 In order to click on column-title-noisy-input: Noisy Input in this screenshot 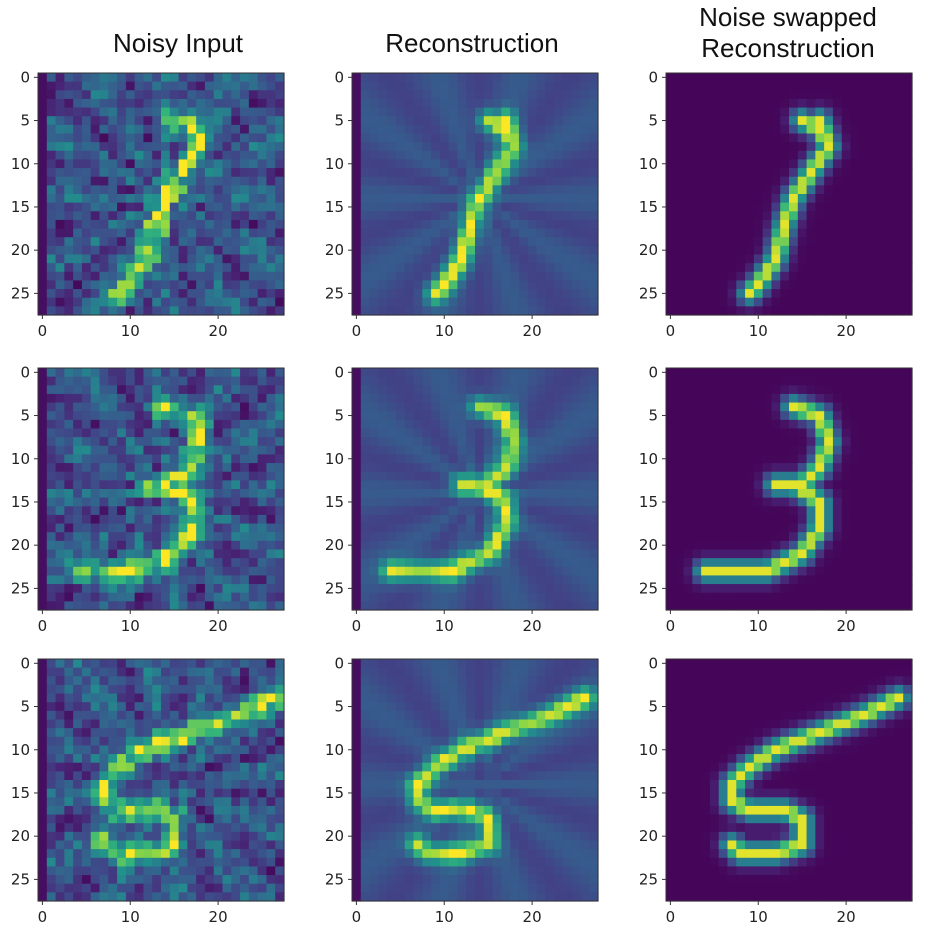, I will do `click(178, 43)`.